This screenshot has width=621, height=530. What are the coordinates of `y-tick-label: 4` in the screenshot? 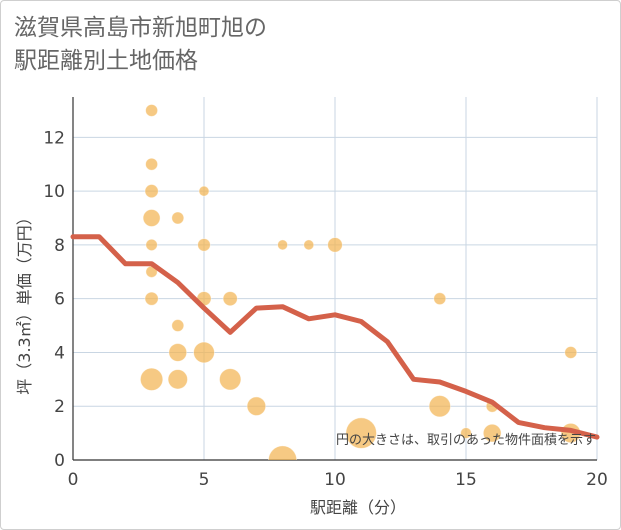 It's located at (59, 353).